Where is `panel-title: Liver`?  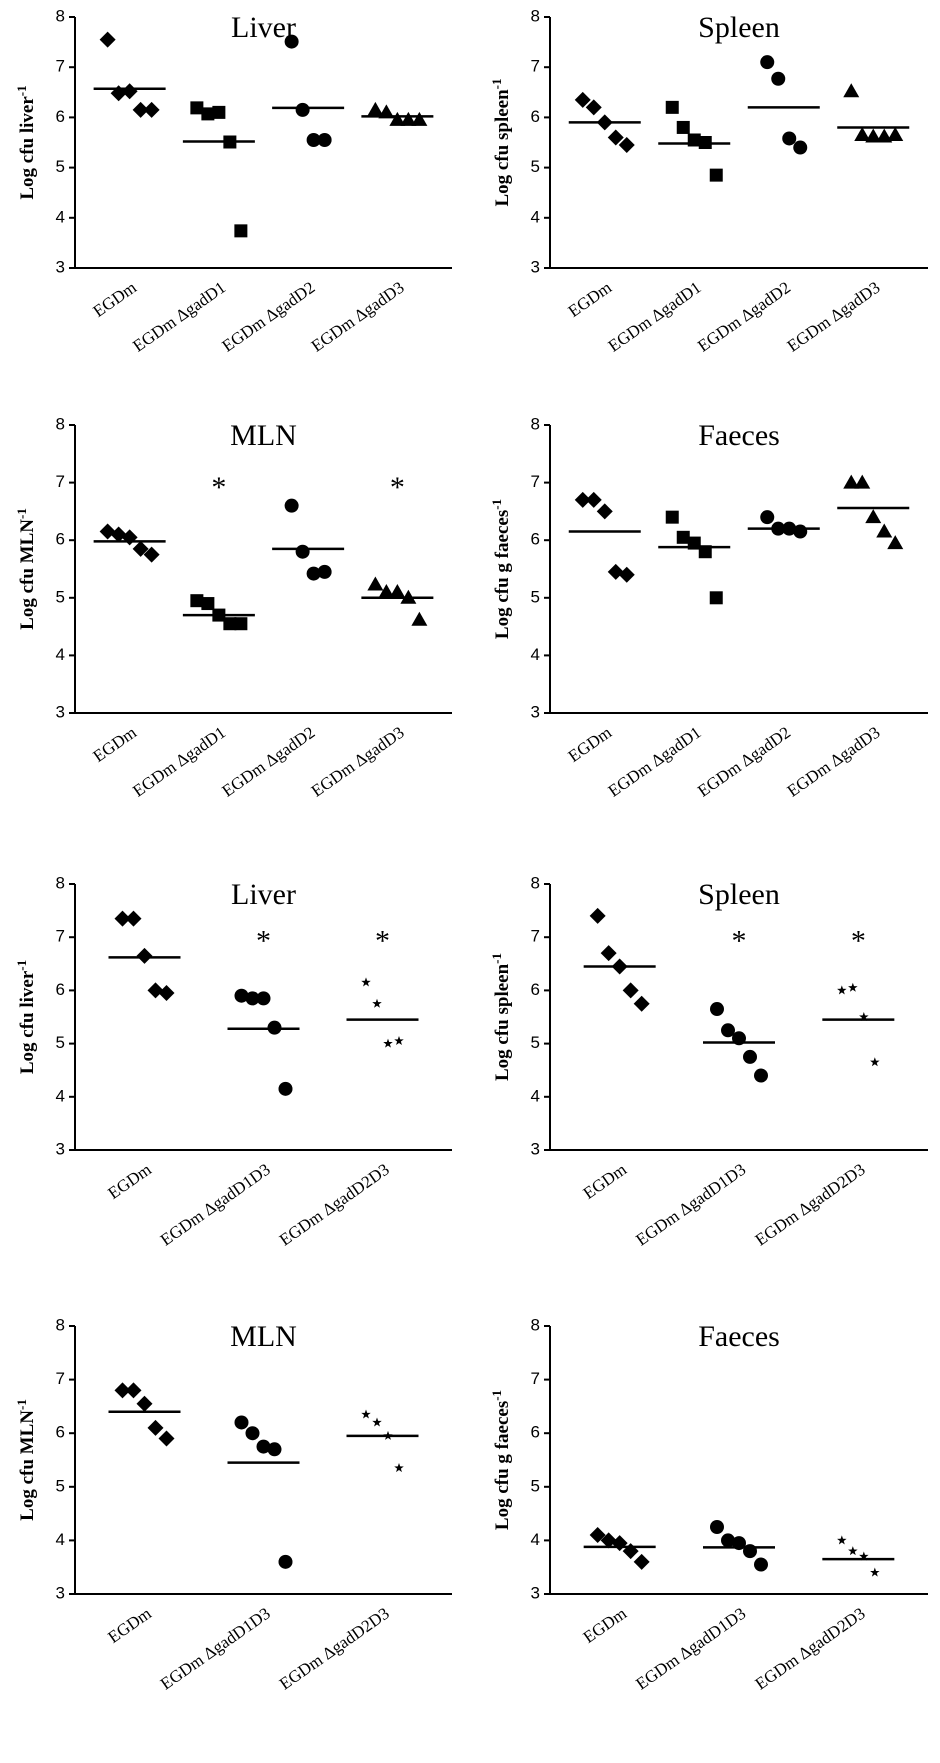
panel-title: Liver is located at coordinates (263, 27).